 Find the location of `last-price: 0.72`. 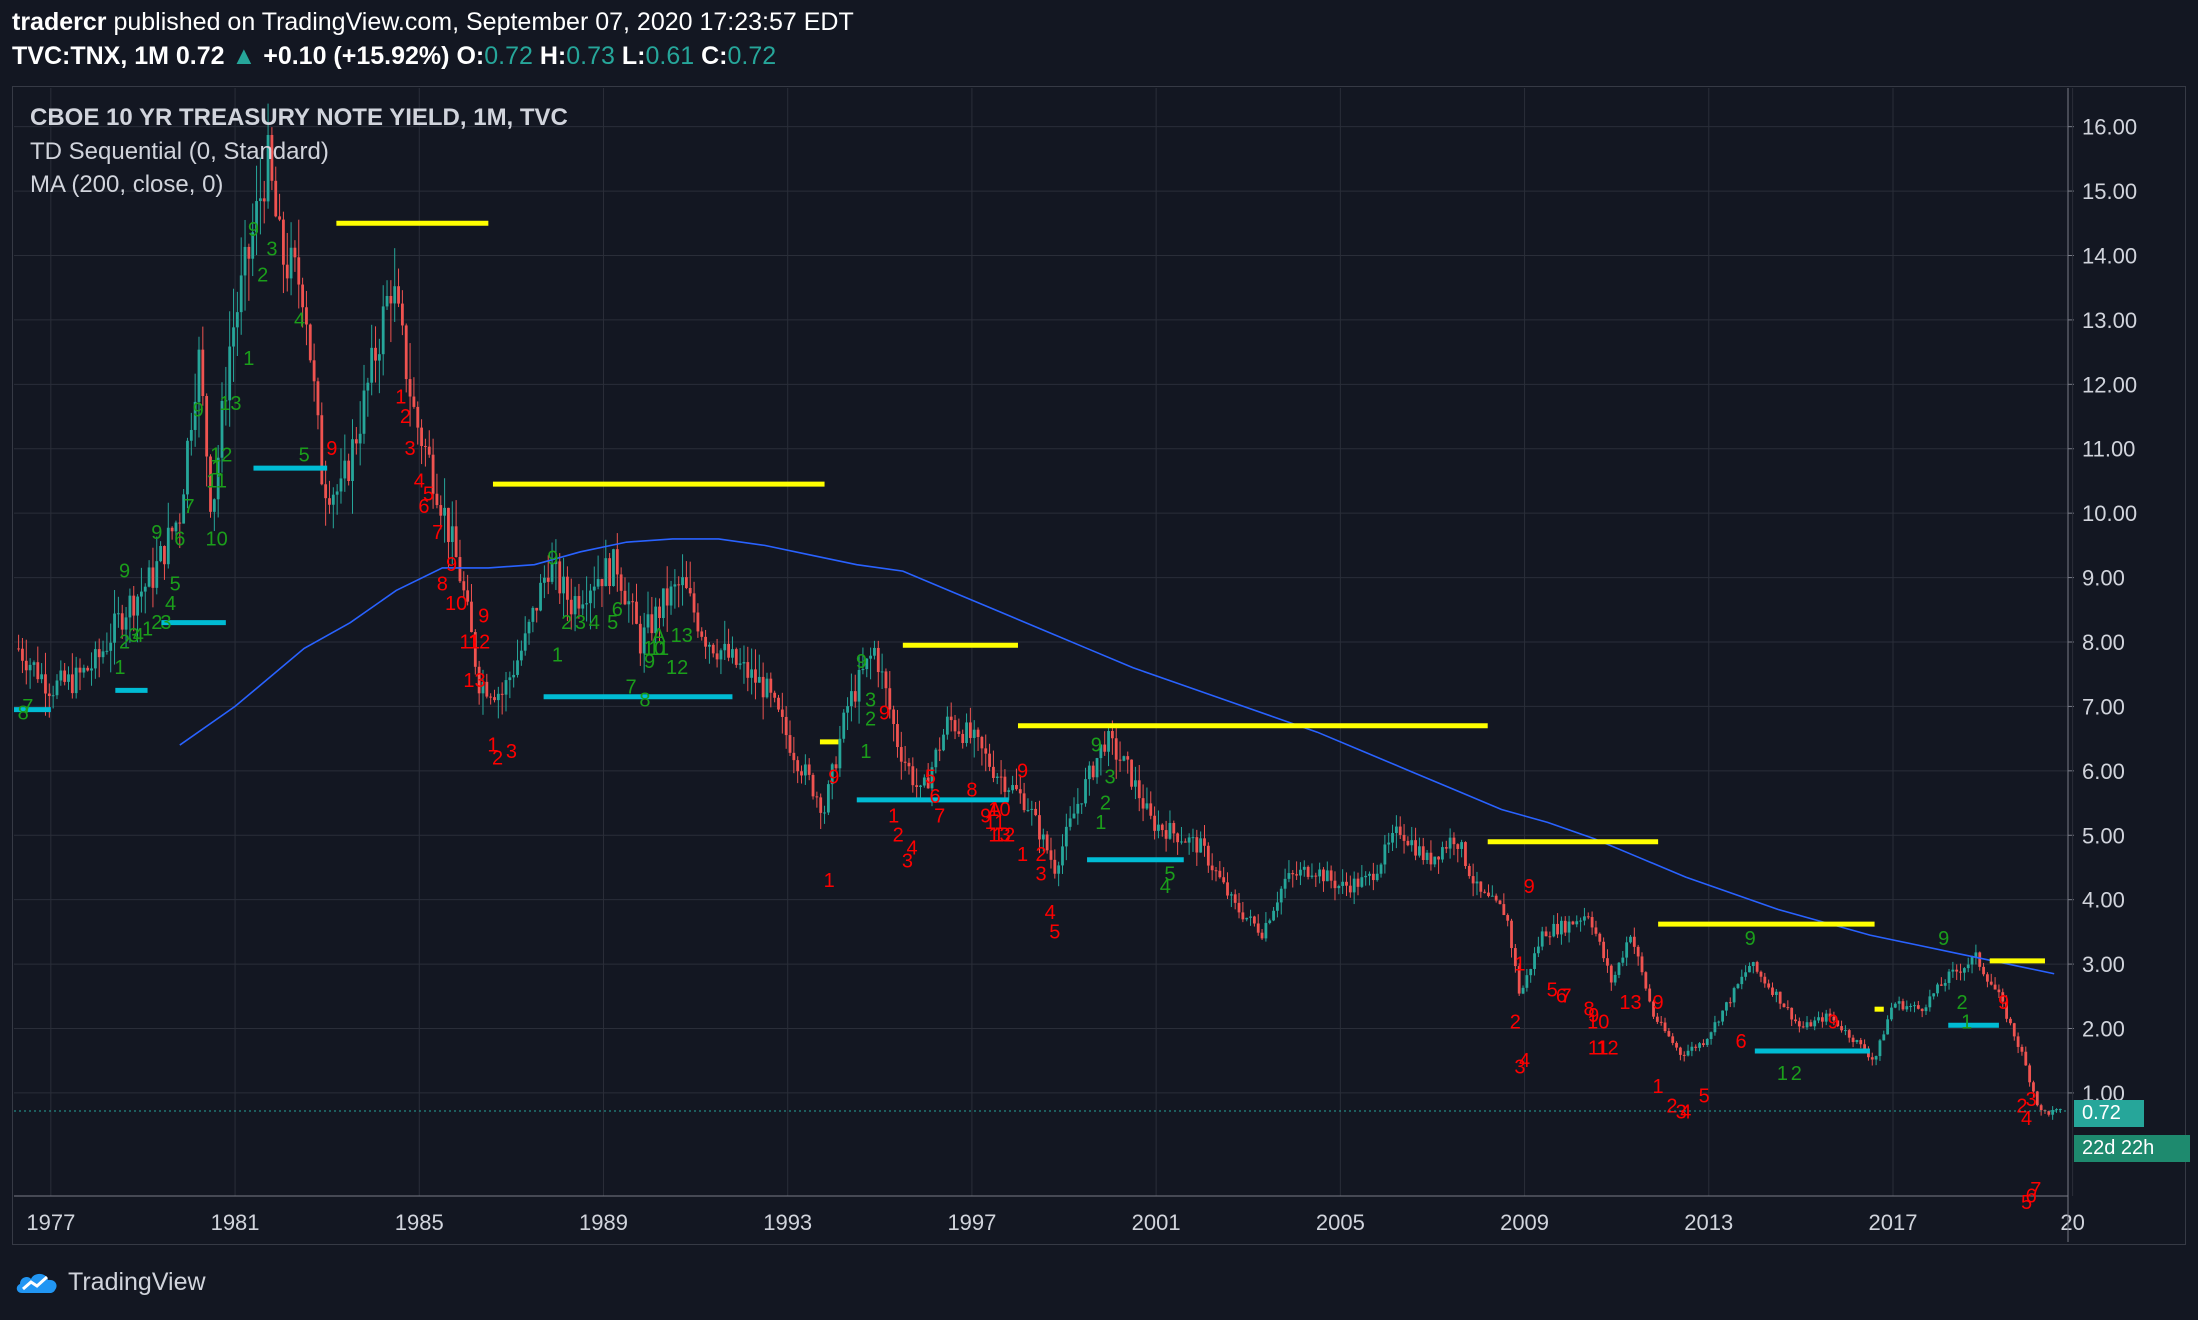

last-price: 0.72 is located at coordinates (200, 56).